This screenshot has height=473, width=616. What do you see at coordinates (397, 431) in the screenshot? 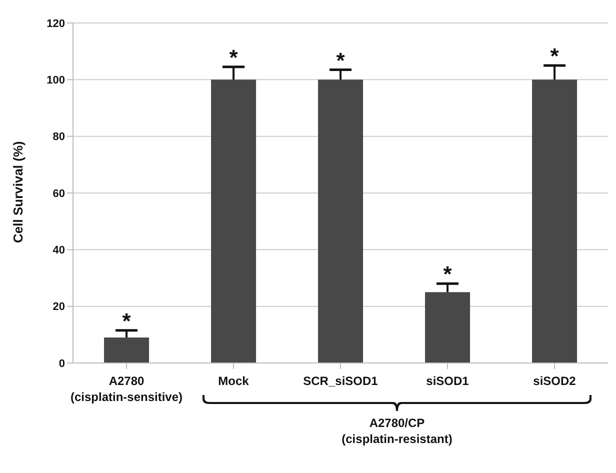
I see `text: A2780/CP (cisplatin-resistant)` at bounding box center [397, 431].